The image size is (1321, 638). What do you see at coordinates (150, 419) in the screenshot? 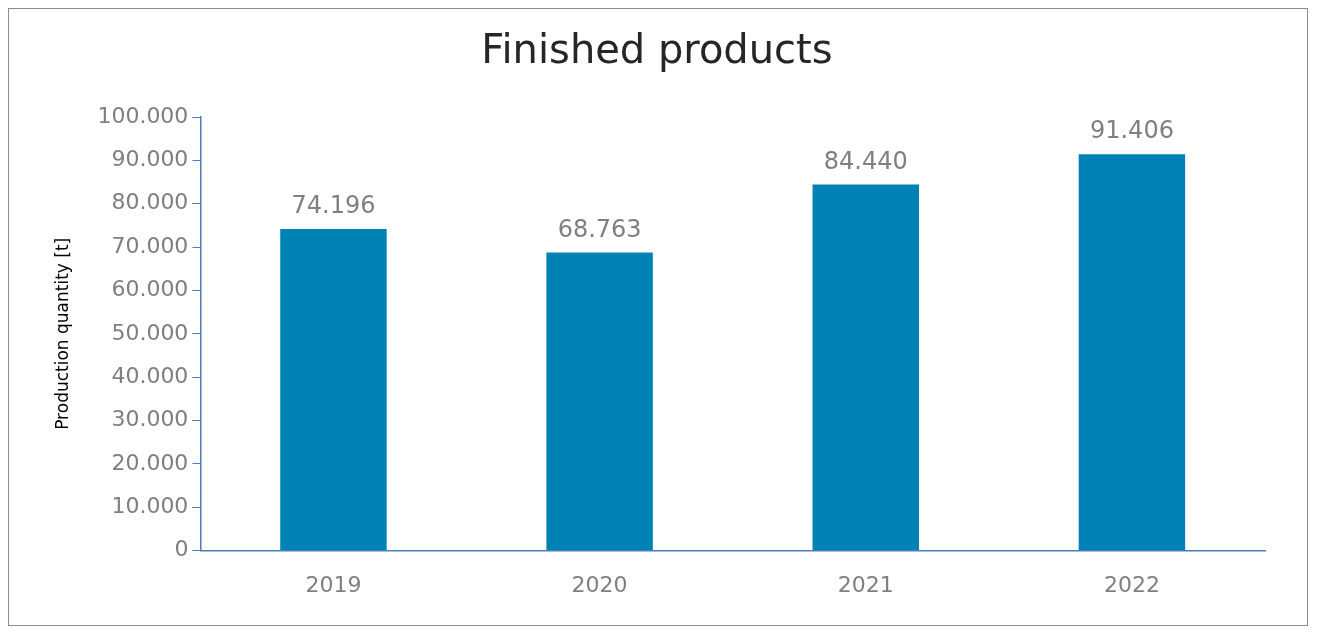
I see `y-tick-label: 30.000` at bounding box center [150, 419].